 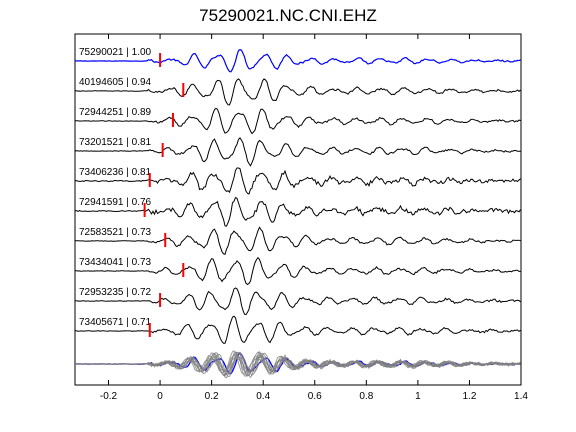 What do you see at coordinates (115, 82) in the screenshot?
I see `trace-label-1: 40194605 | 0.94` at bounding box center [115, 82].